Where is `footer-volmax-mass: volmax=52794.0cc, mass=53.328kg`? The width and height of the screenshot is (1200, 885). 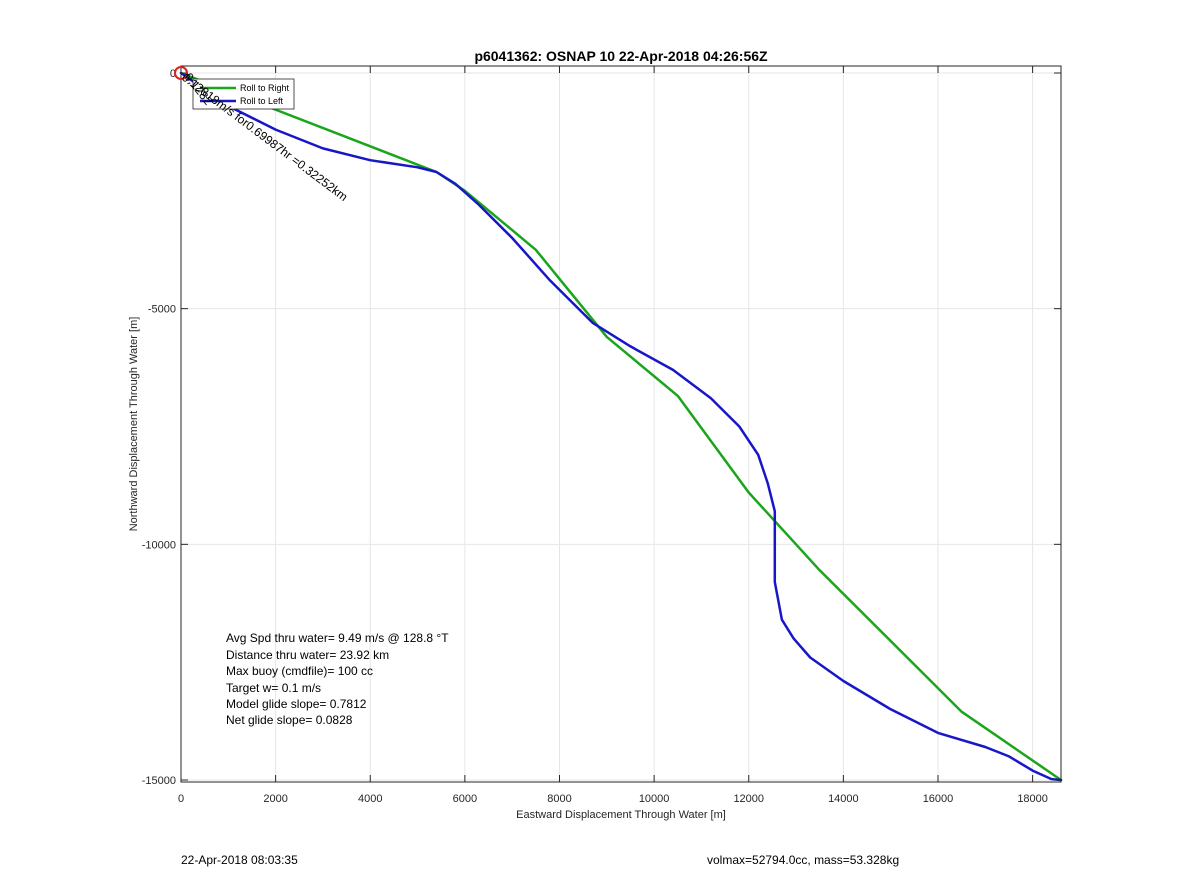 footer-volmax-mass: volmax=52794.0cc, mass=53.328kg is located at coordinates (803, 860).